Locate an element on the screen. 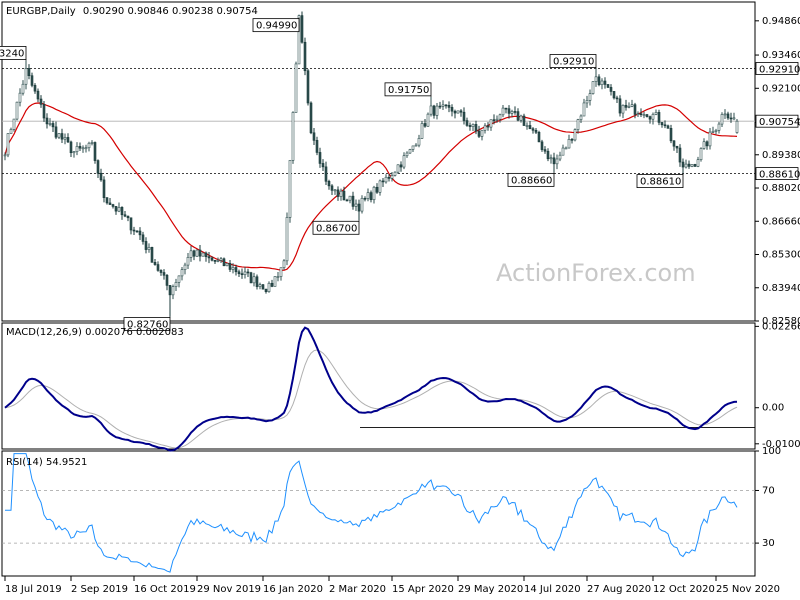 The width and height of the screenshot is (800, 600). annotation-box is located at coordinates (660, 181).